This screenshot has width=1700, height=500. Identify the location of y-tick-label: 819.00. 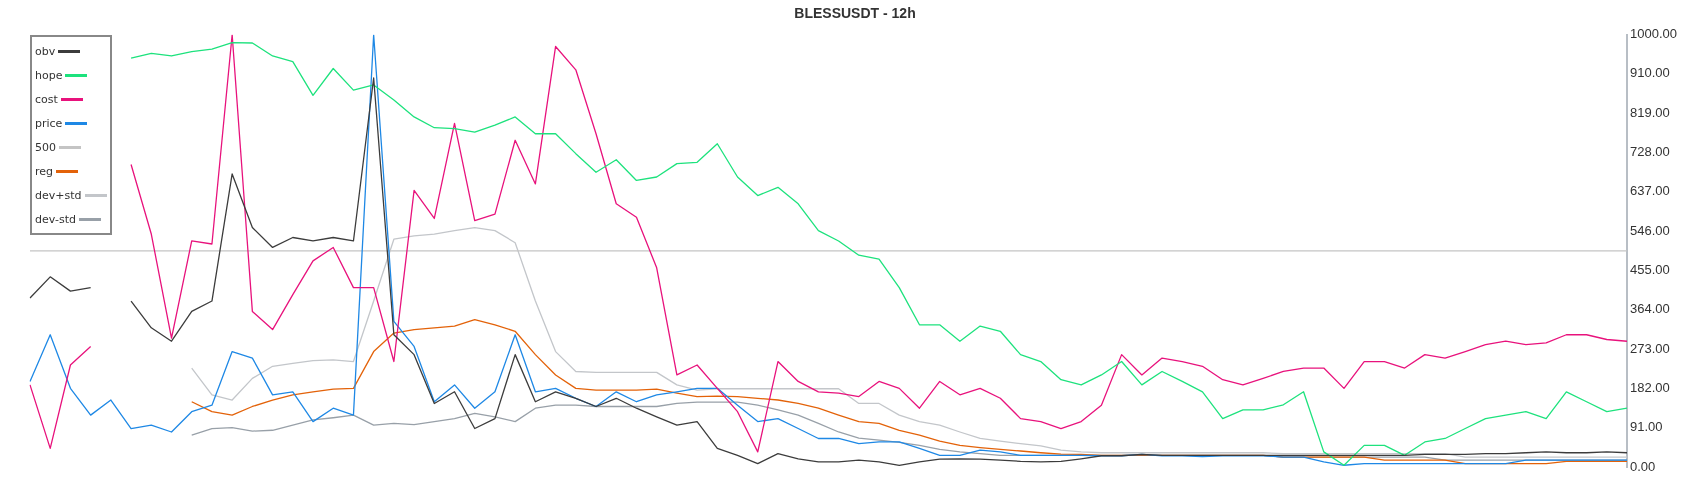
(1650, 112).